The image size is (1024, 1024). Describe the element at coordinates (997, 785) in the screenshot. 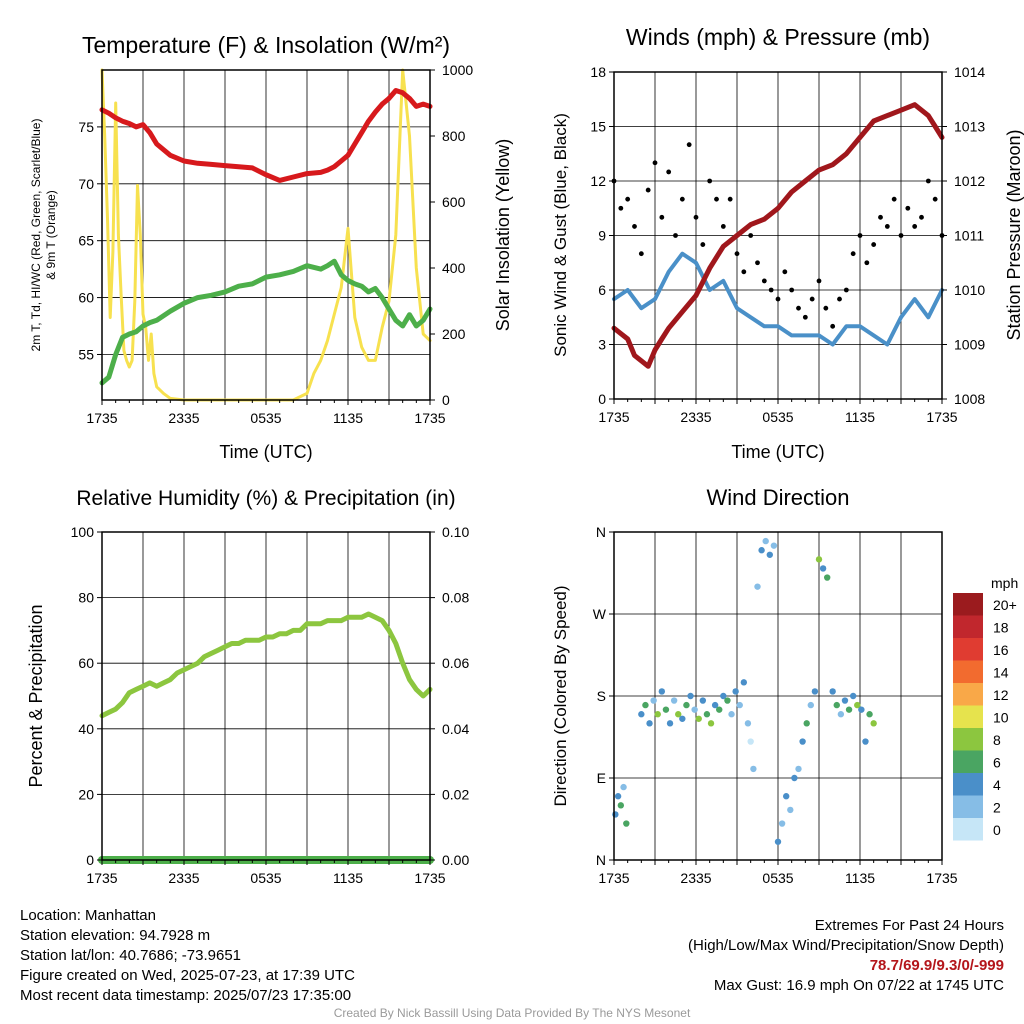

I see `legend-label: 4` at that location.